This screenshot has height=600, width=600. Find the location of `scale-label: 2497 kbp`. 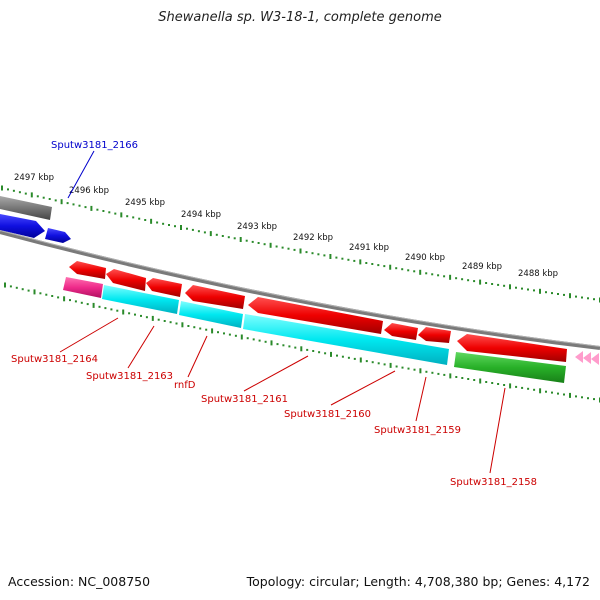

scale-label: 2497 kbp is located at coordinates (34, 178).